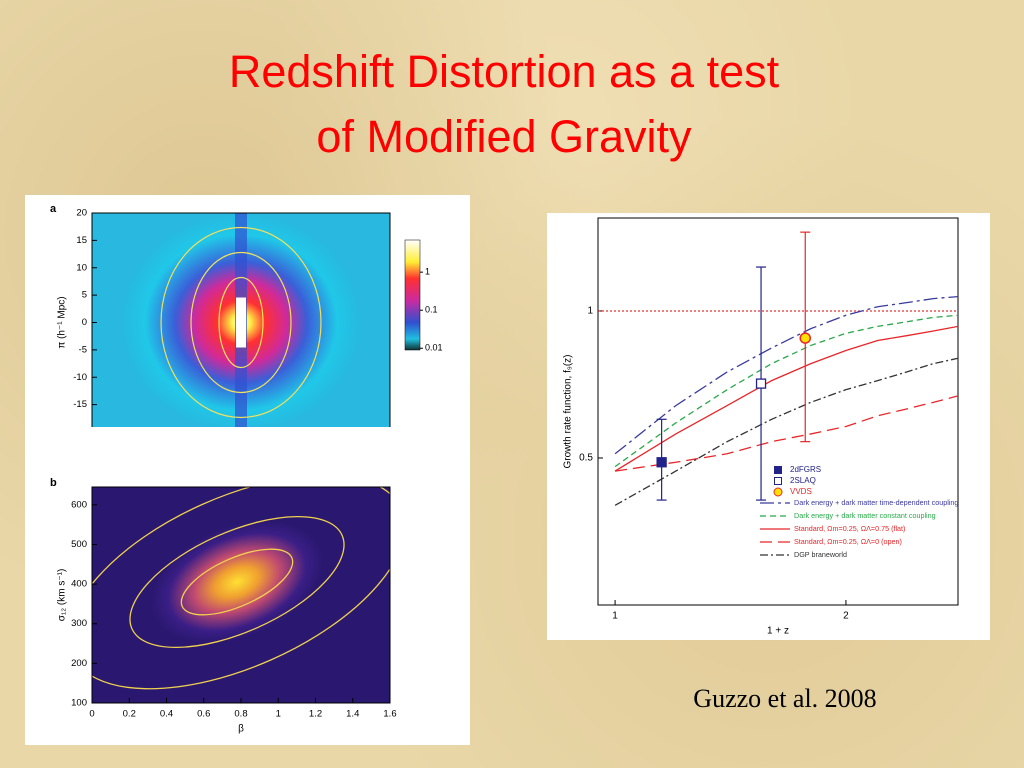 This screenshot has width=1024, height=768. I want to click on y-tick-label: 600, so click(79, 504).